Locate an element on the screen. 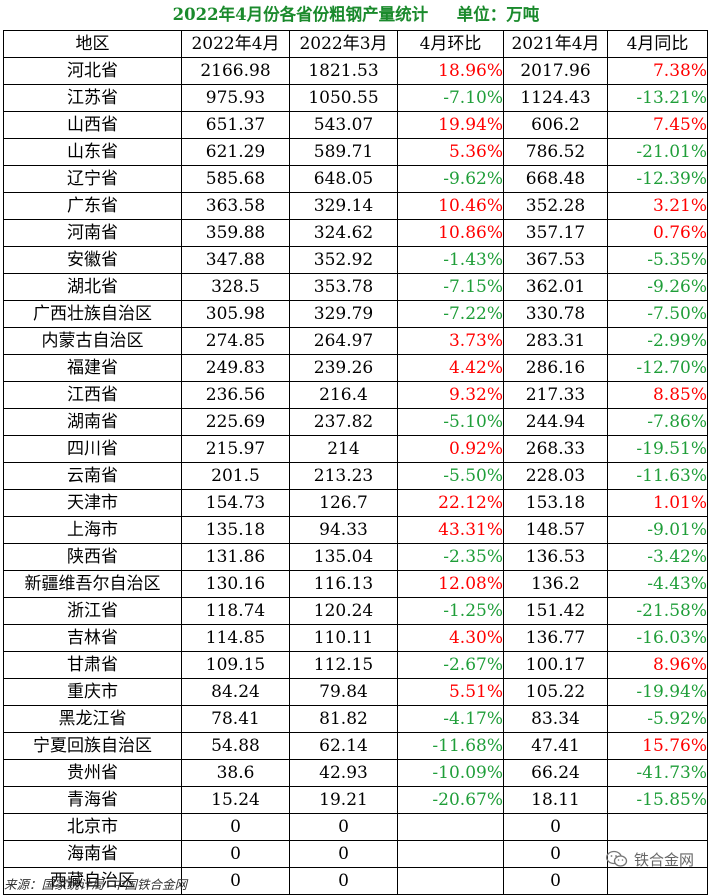 The width and height of the screenshot is (712, 896). table-row: 福建省 249.83 239.26 4.42% 286.16 -12.70% is located at coordinates (355, 368).